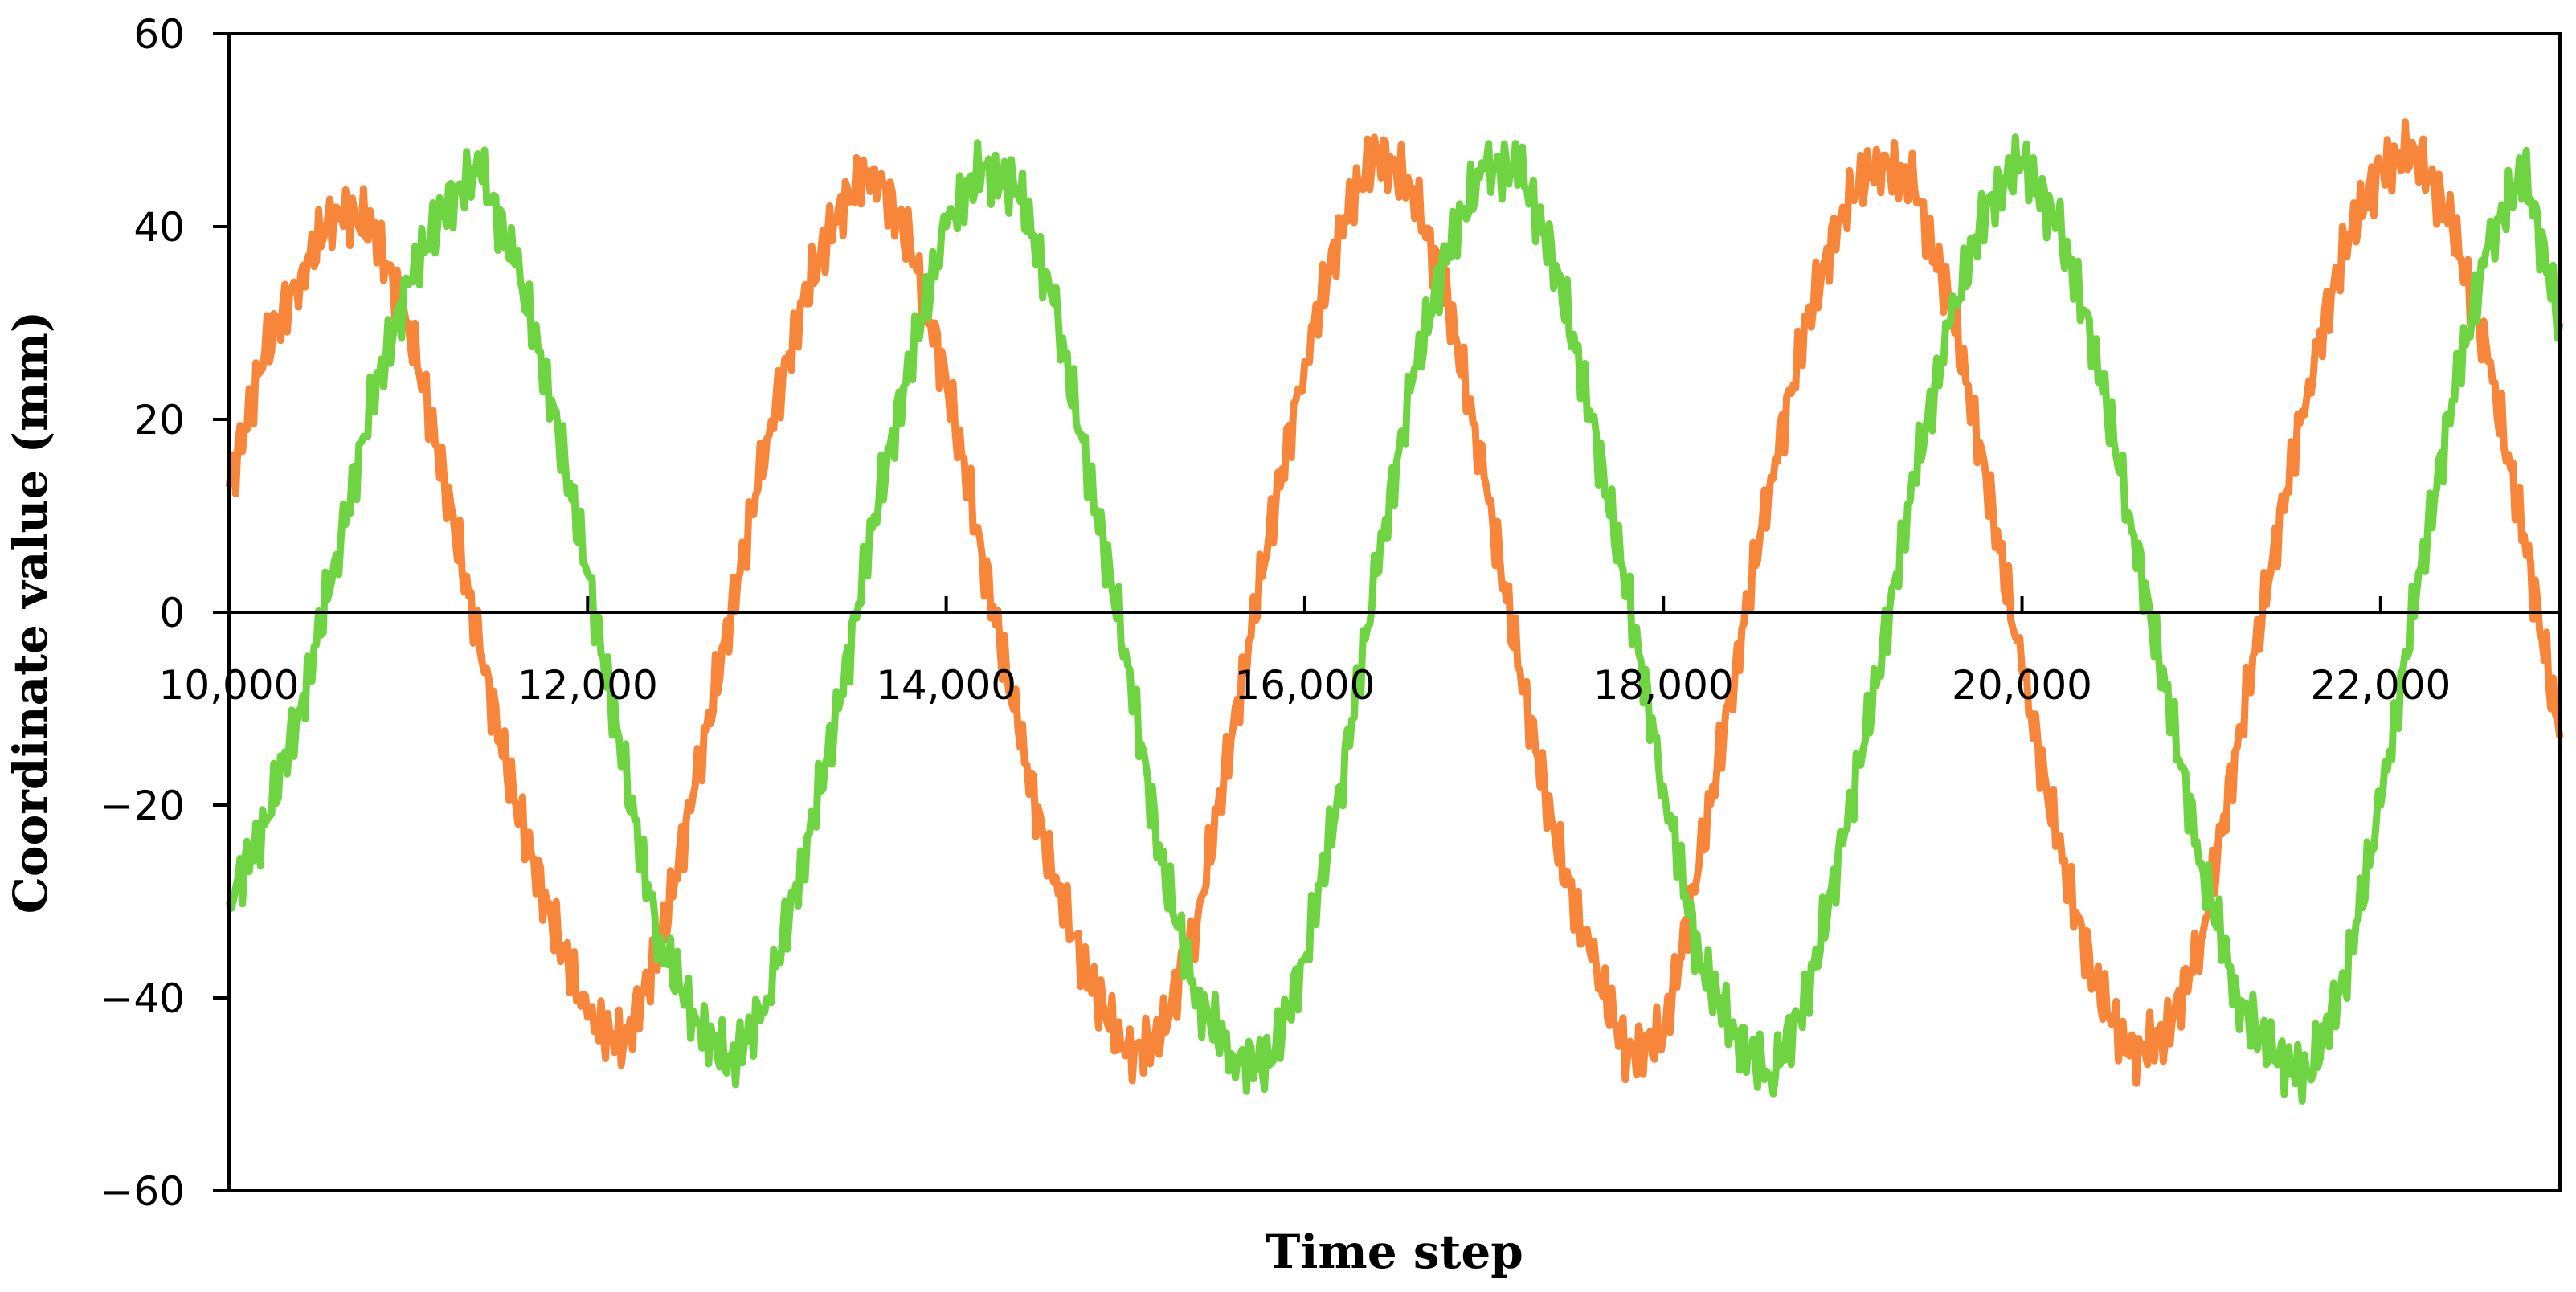 This screenshot has height=1292, width=2576. What do you see at coordinates (142, 998) in the screenshot?
I see `y-tick-label: −40` at bounding box center [142, 998].